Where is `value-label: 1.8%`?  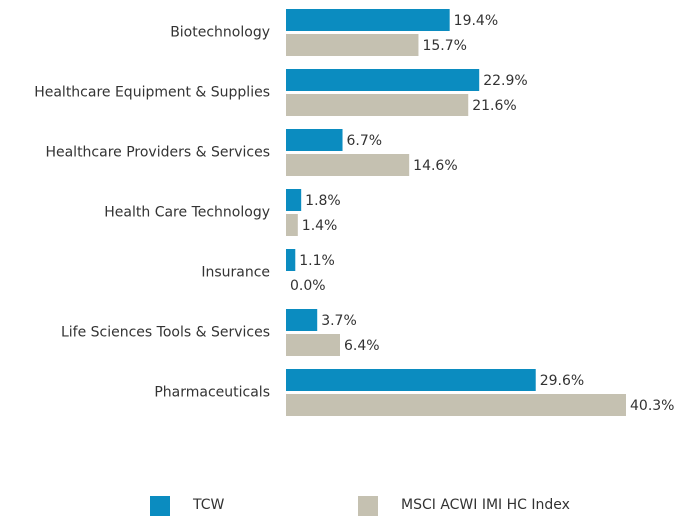 value-label: 1.8% is located at coordinates (323, 201).